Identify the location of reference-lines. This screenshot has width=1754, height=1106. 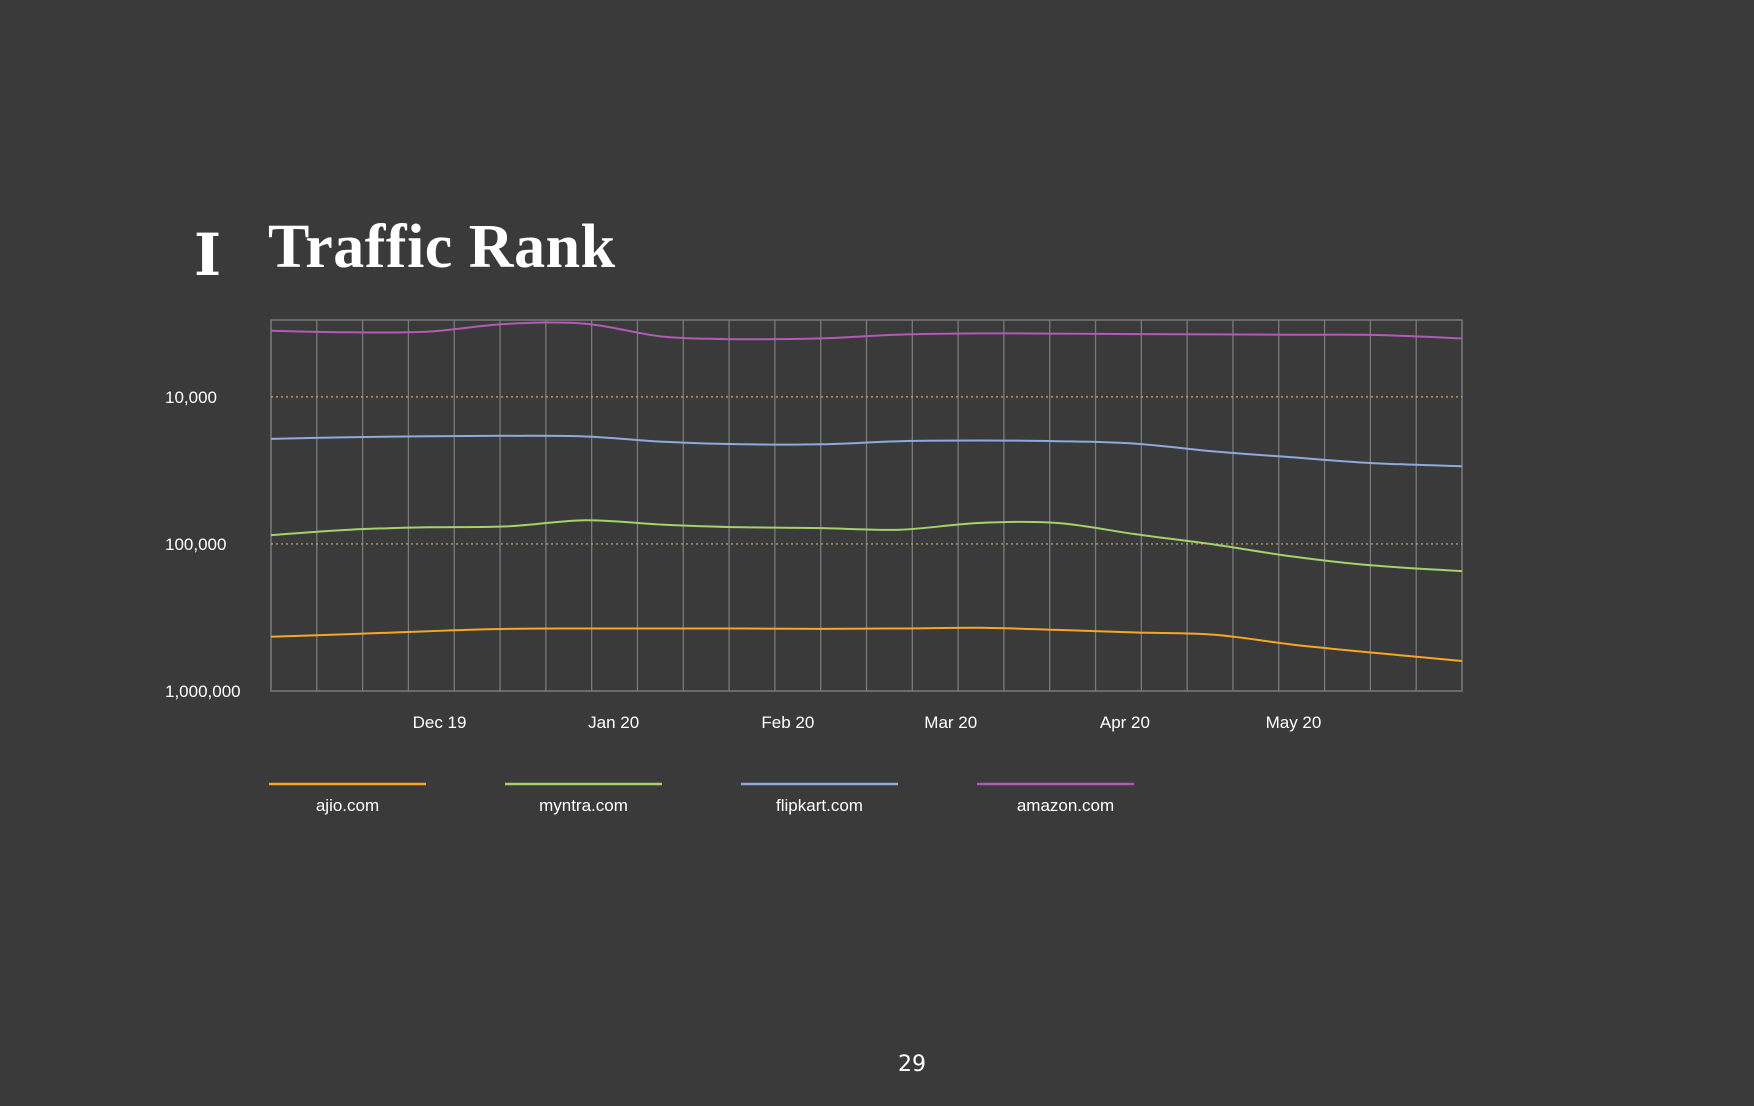
(866, 470).